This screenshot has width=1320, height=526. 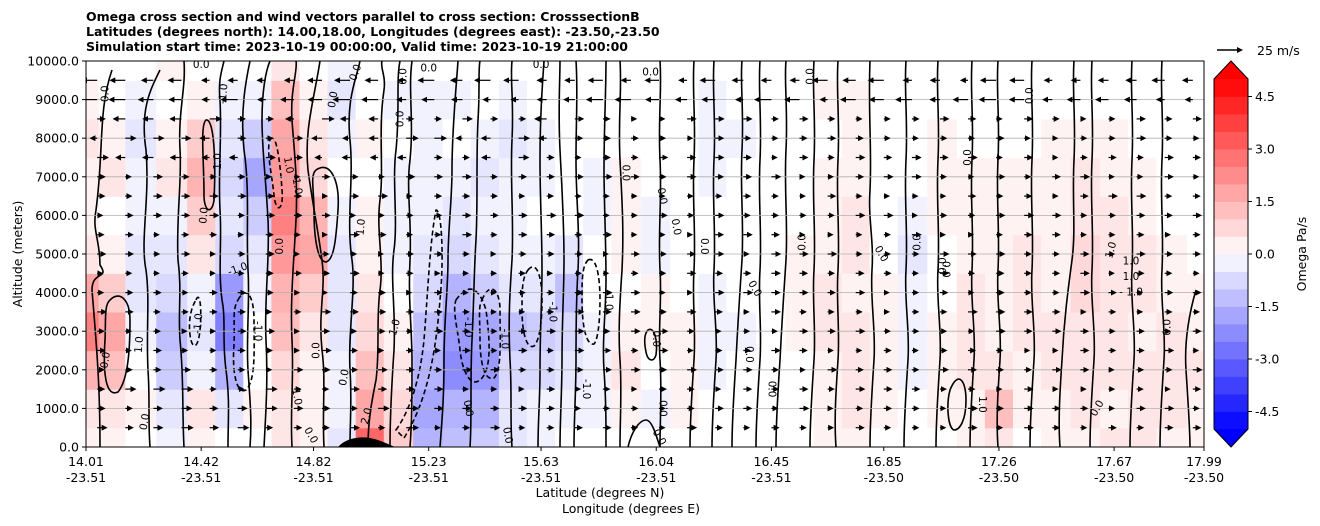 I want to click on x-tick-label-lat: 14.42, so click(x=201, y=461).